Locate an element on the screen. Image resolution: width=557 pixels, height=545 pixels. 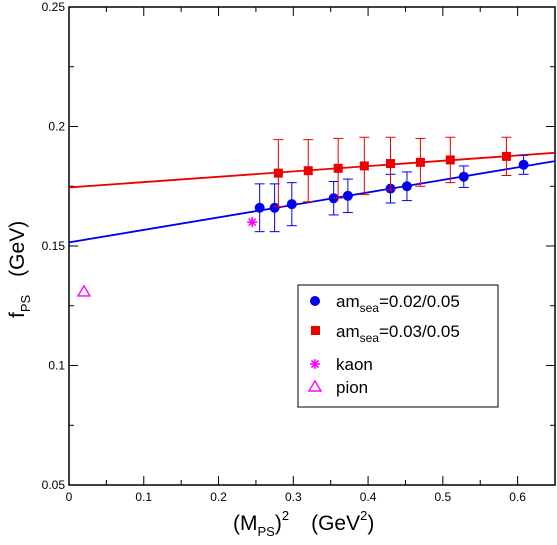
data-point-kaon is located at coordinates (252, 222).